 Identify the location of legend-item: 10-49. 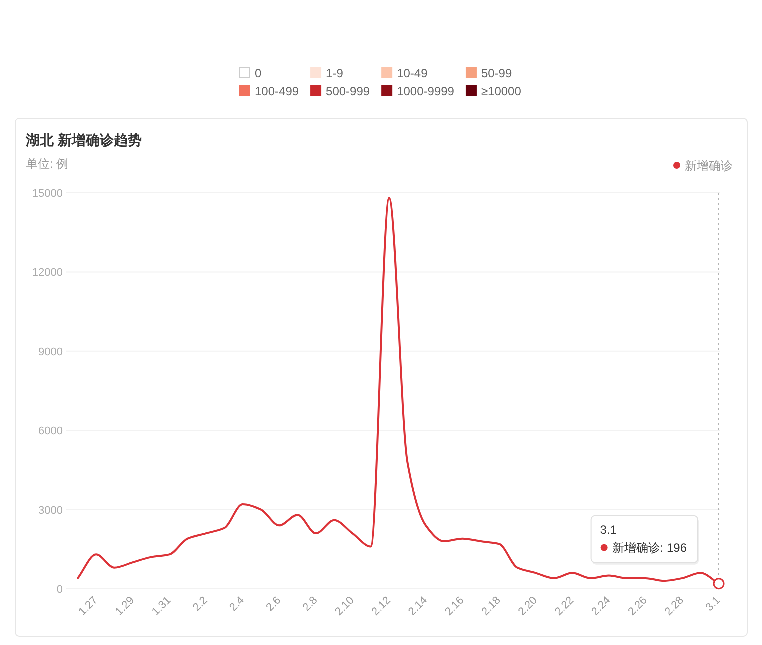
(405, 73).